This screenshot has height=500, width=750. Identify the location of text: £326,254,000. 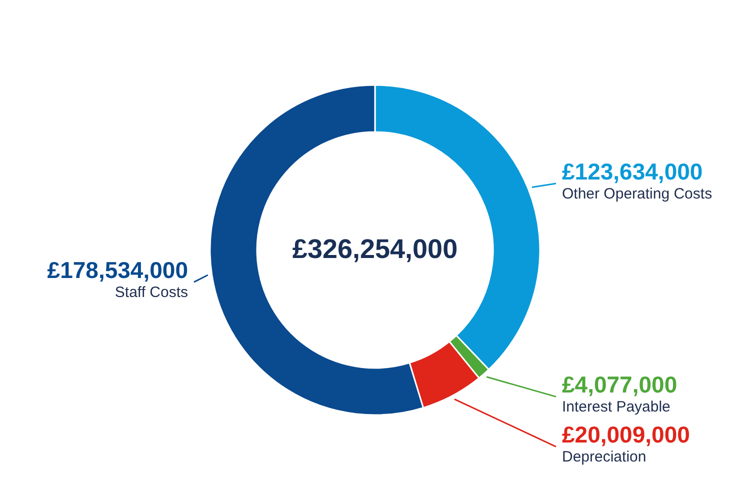
(375, 249).